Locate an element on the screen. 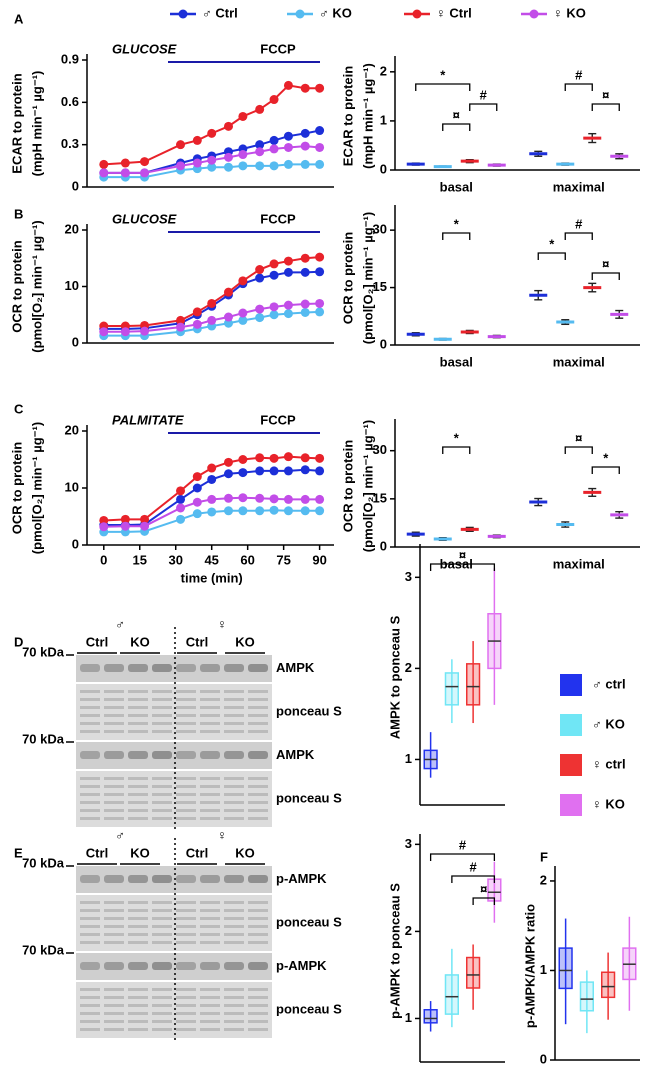  significance-label: # is located at coordinates (579, 74).